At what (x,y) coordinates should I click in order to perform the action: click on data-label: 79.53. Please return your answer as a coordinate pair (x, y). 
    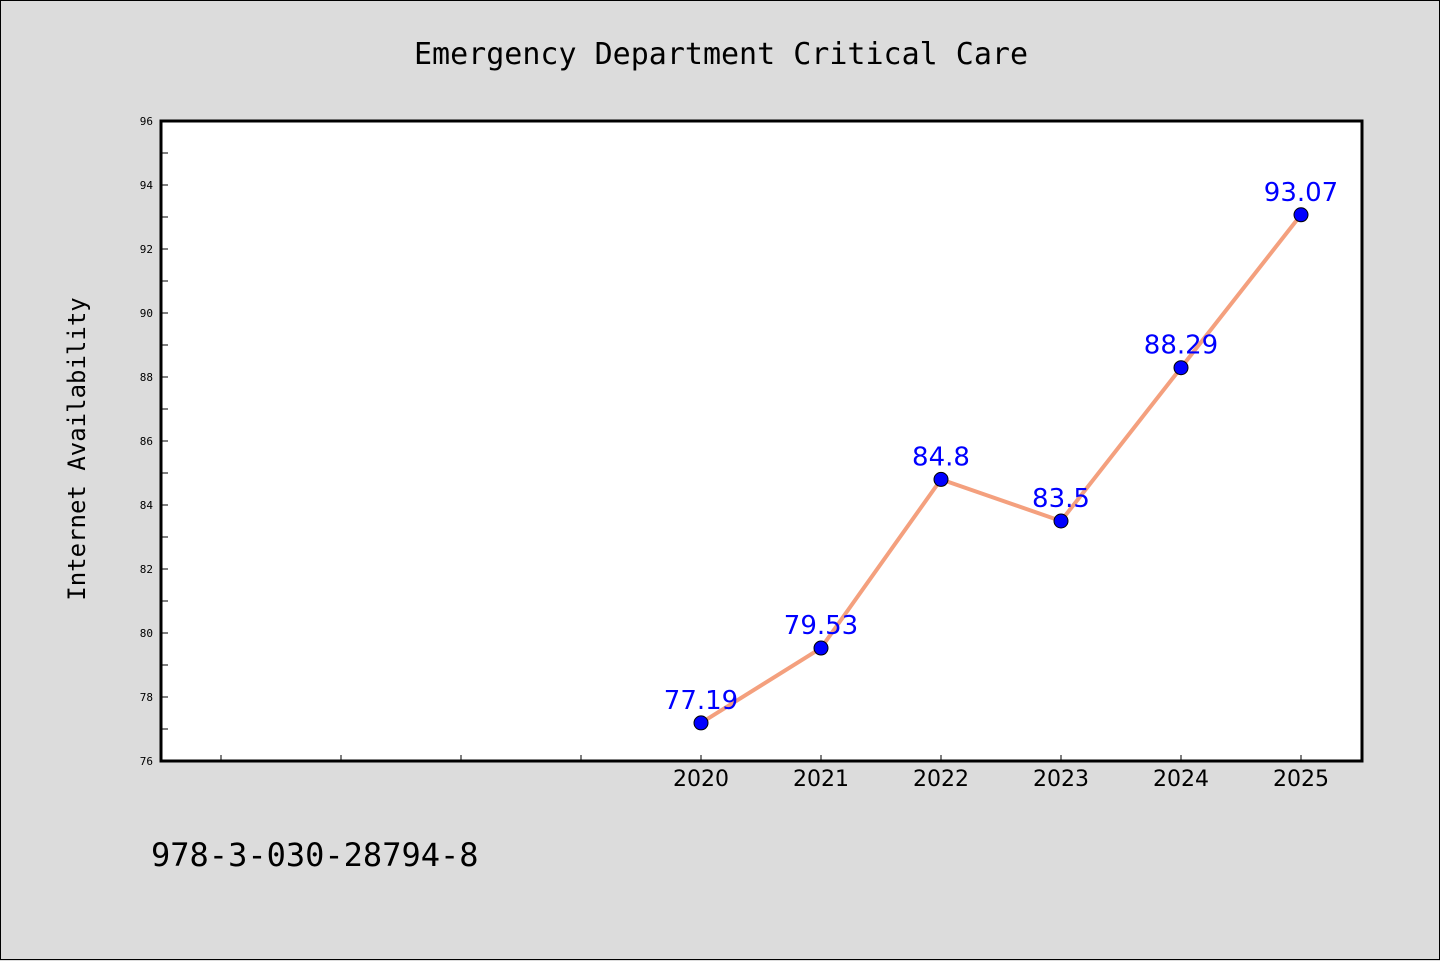
    Looking at the image, I should click on (821, 626).